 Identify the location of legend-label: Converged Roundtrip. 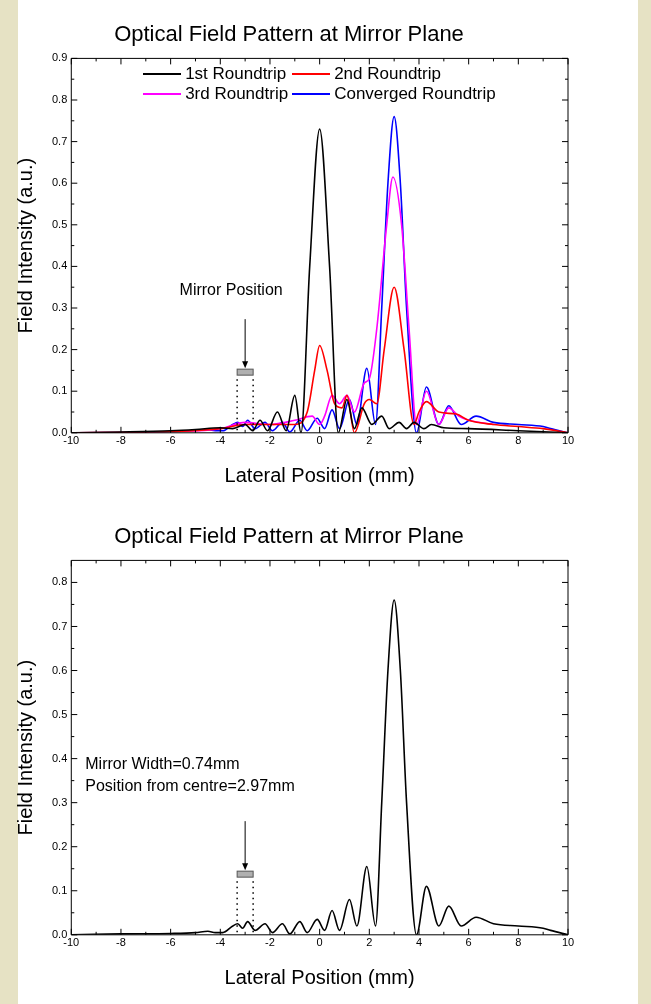
(415, 94).